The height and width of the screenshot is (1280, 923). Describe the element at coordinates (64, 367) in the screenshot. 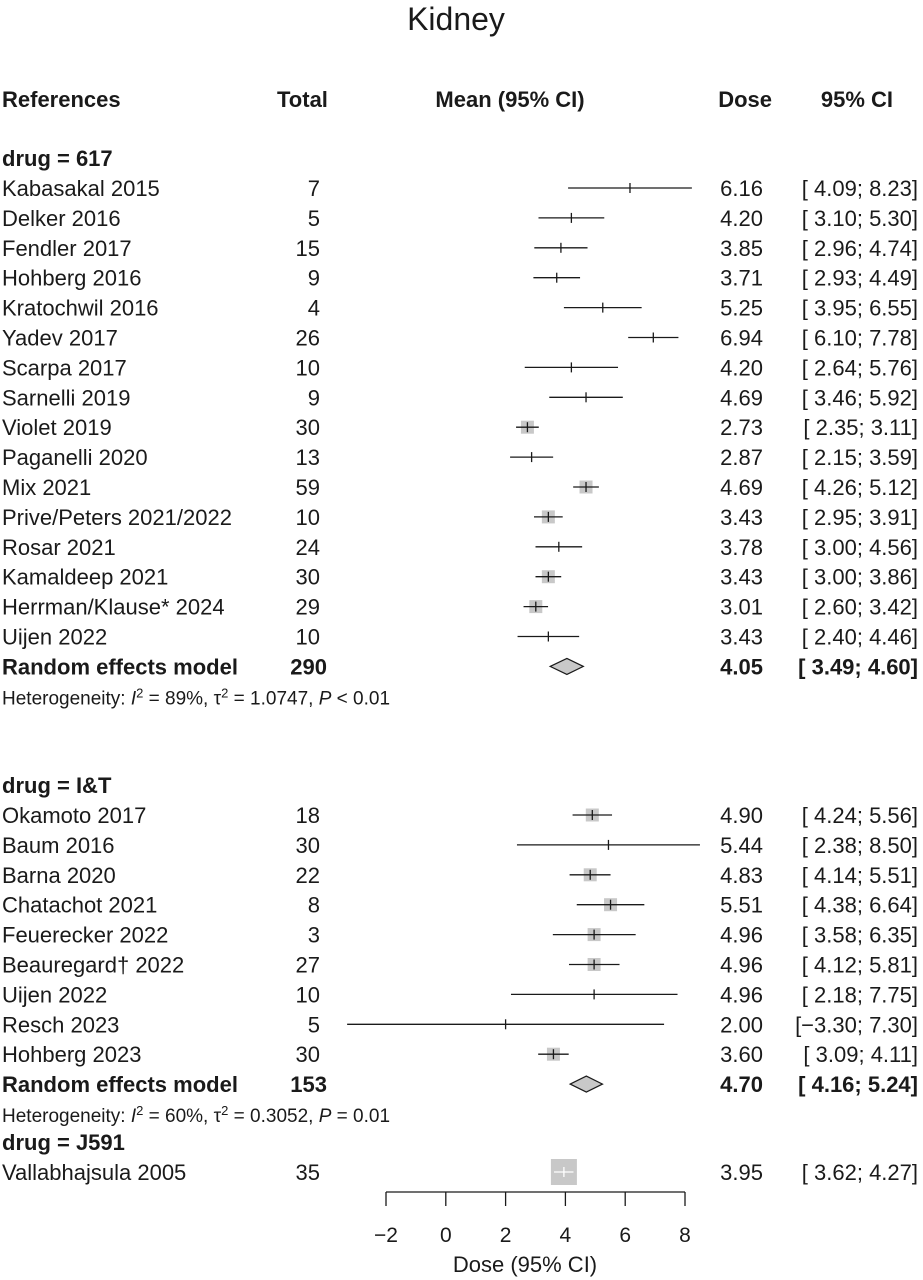

I see `study-name: Scarpa 2017` at that location.